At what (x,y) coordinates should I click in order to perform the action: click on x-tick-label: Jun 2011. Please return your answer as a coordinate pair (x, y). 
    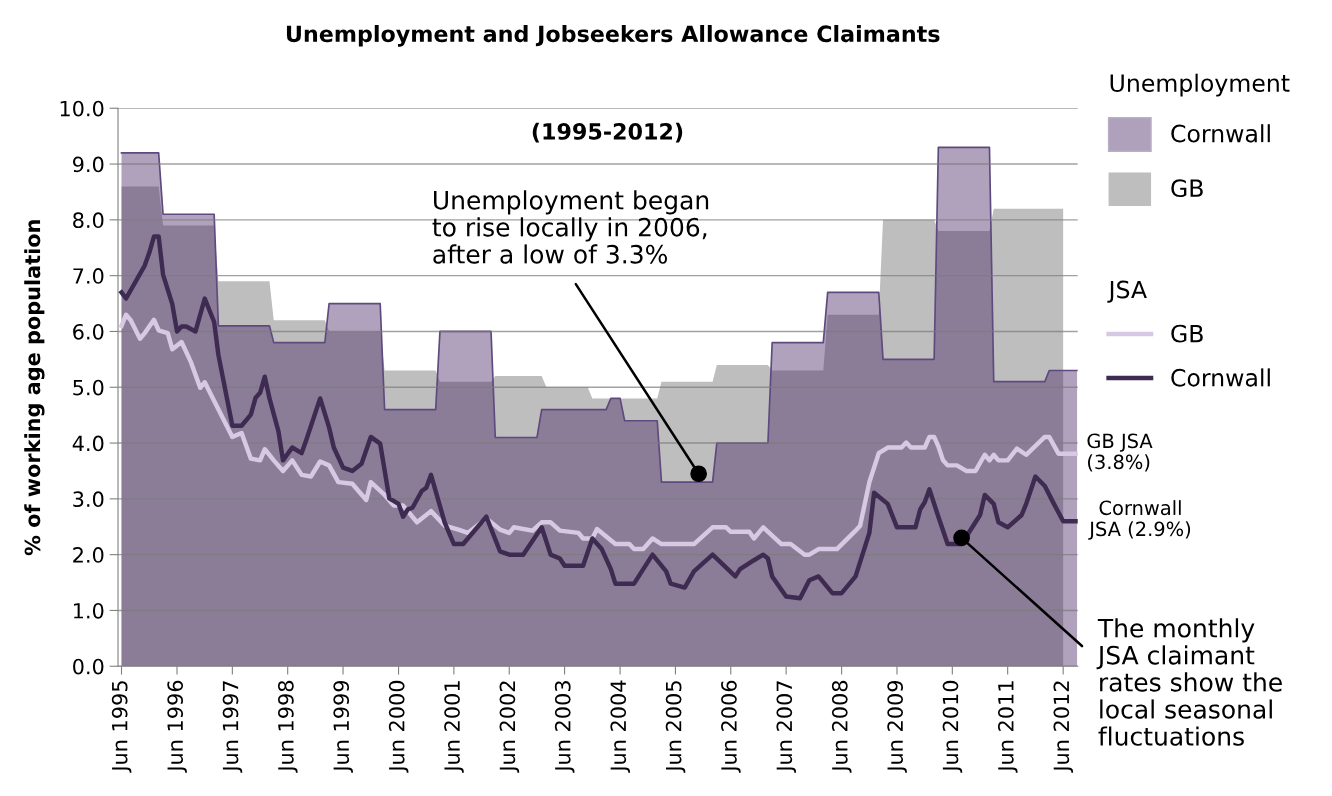
    Looking at the image, I should click on (1007, 727).